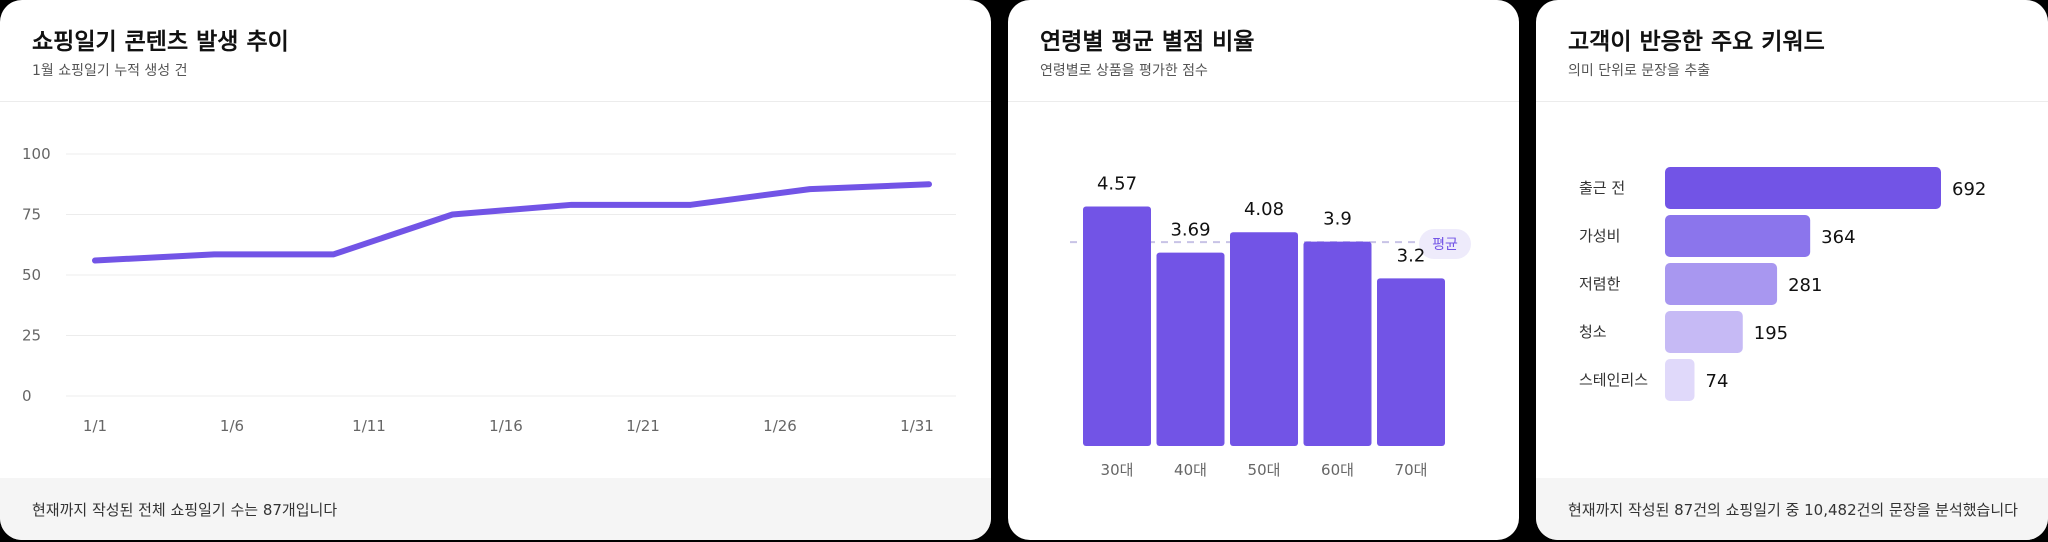  I want to click on bar-value-label: 3.69, so click(1190, 230).